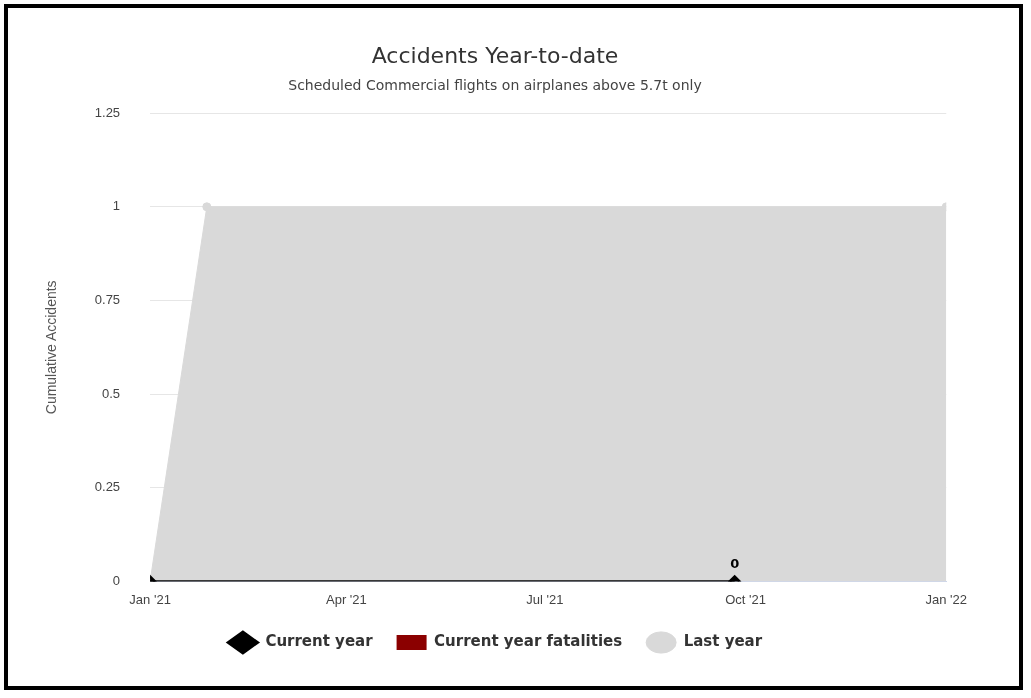 The image size is (1031, 698). I want to click on x-tick-label: Jan '22, so click(946, 599).